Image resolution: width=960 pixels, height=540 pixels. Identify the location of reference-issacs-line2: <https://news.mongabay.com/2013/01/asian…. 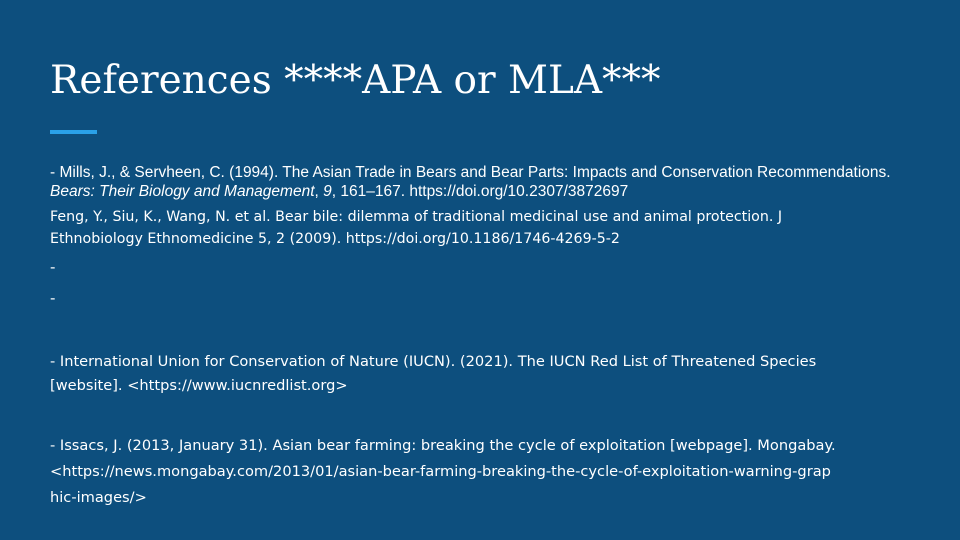
(440, 471).